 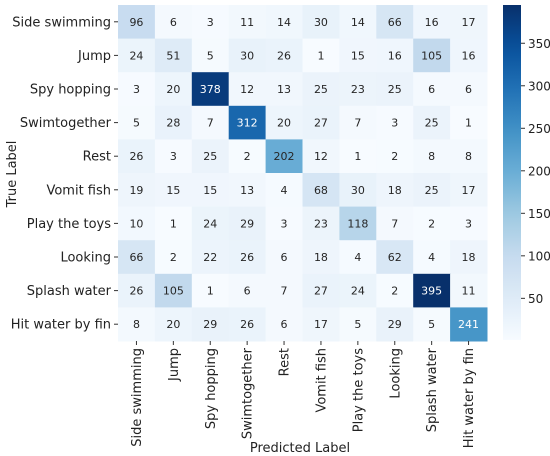 I want to click on cell-value-label: 16, so click(x=469, y=55).